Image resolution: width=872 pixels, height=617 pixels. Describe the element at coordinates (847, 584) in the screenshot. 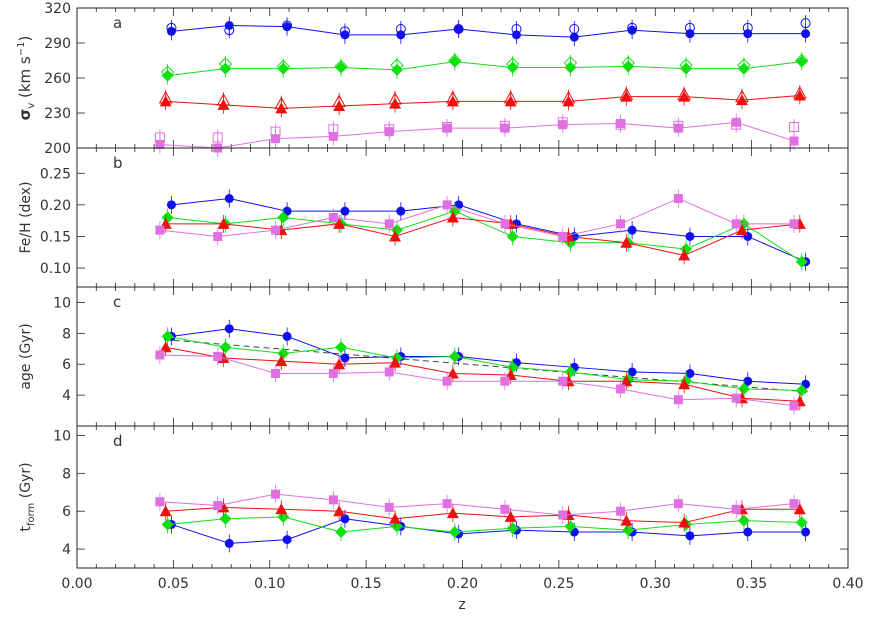

I see `x-tick-label: 0.40` at that location.